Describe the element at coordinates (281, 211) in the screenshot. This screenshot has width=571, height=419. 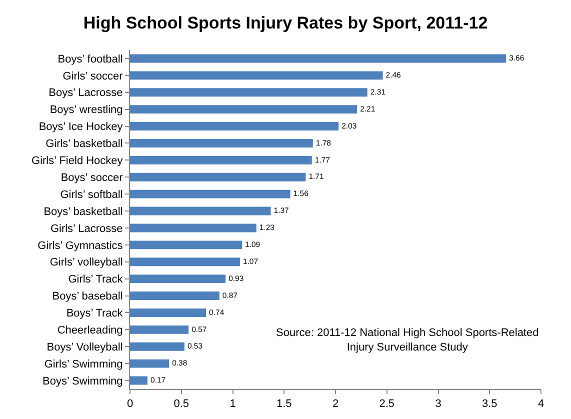
I see `data-label: 1.37` at that location.